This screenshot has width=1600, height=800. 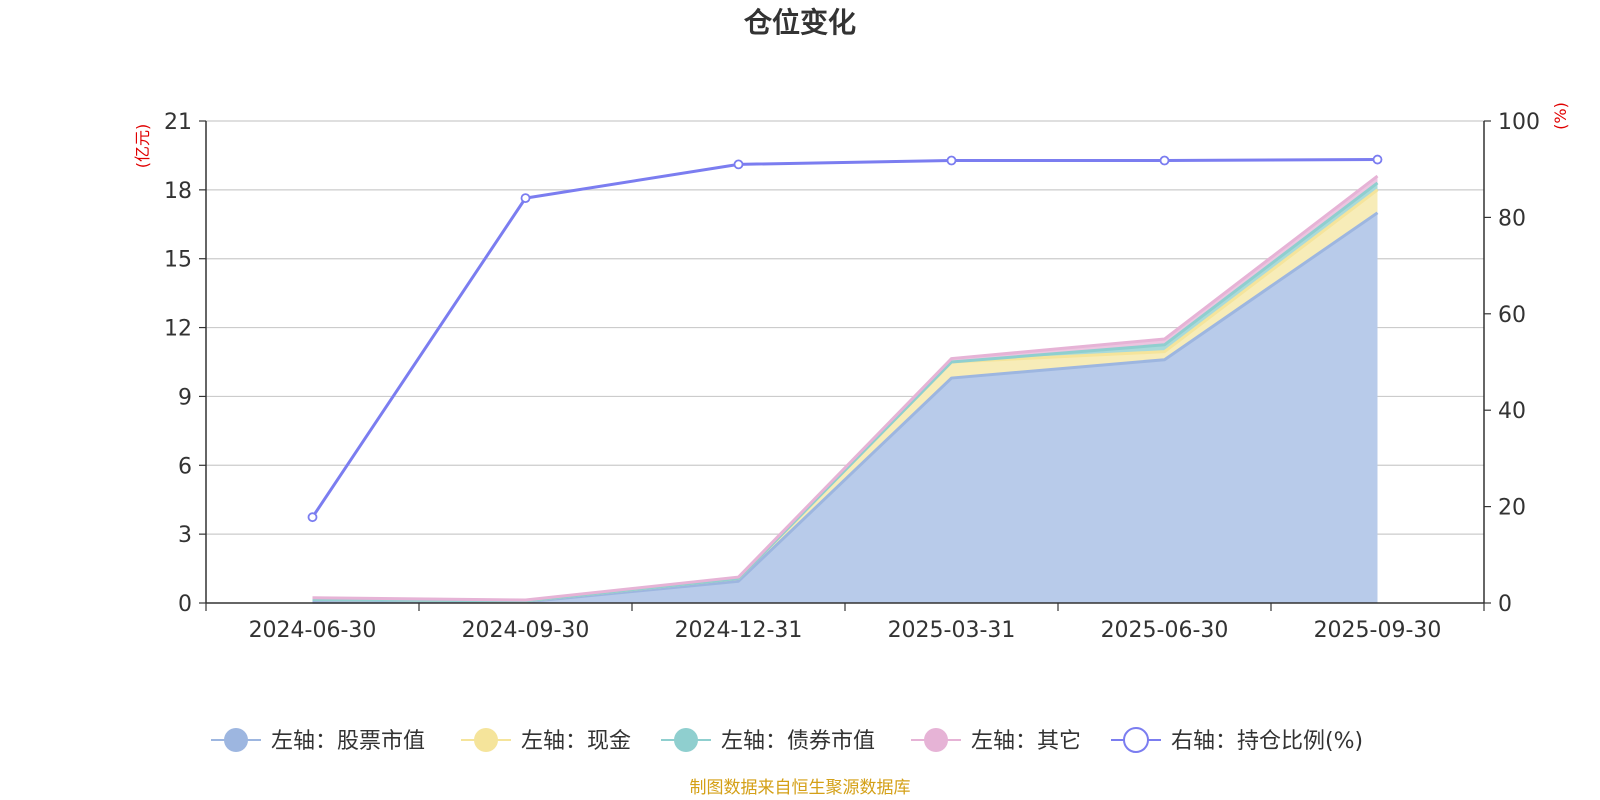 What do you see at coordinates (185, 397) in the screenshot?
I see `left-axis-tick-label: 9` at bounding box center [185, 397].